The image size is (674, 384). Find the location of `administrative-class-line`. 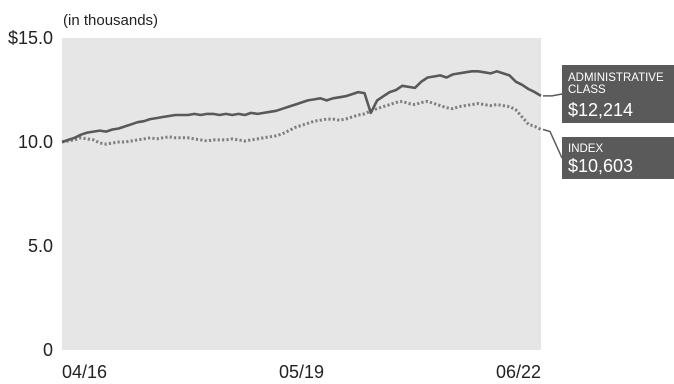

administrative-class-line is located at coordinates (301, 107).